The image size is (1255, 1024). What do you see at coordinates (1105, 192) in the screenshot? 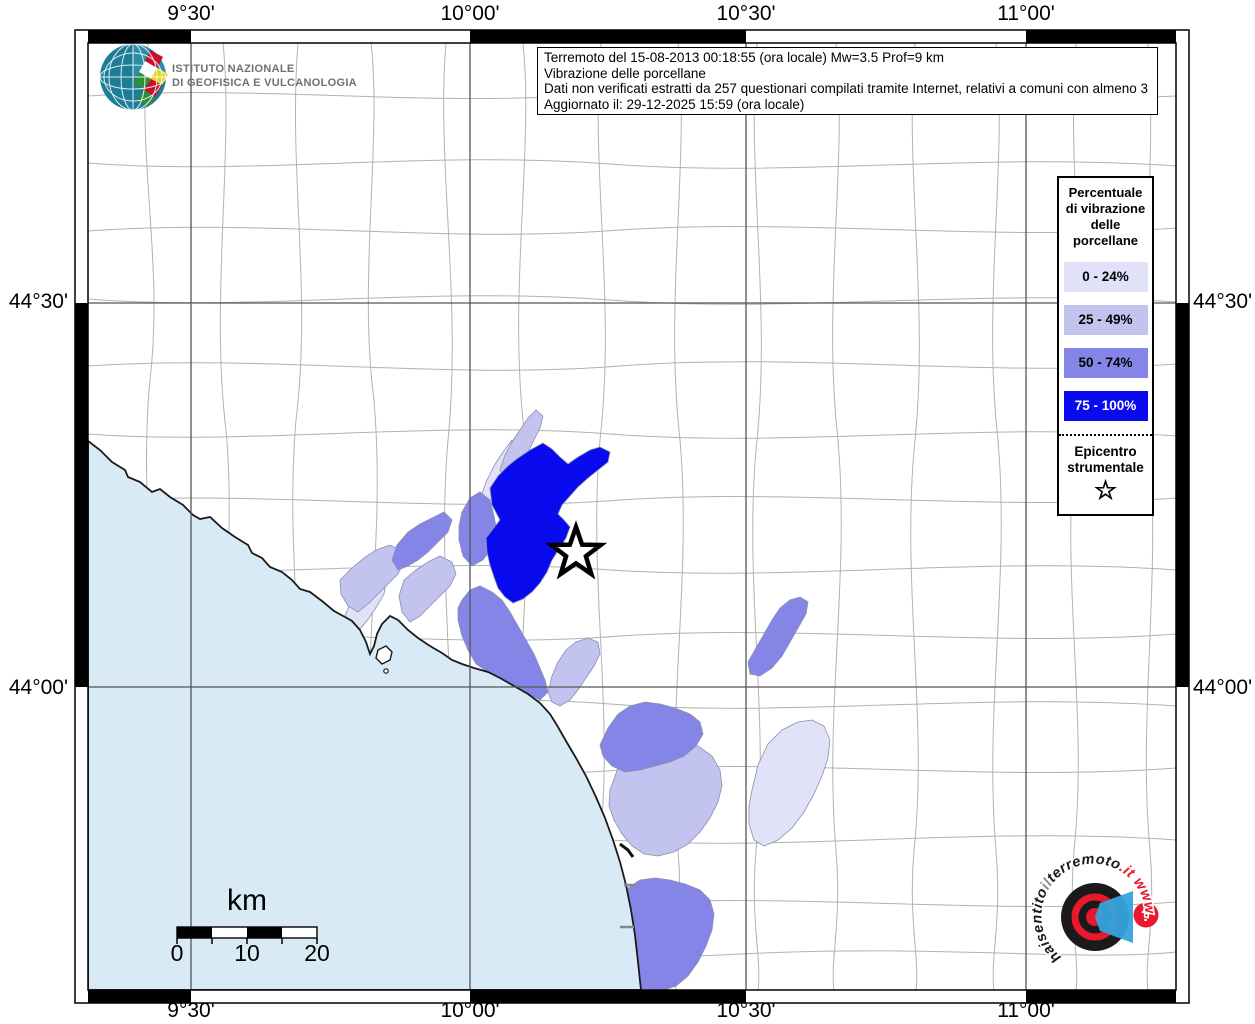
I see `legend-title-line-1: Percentuale` at bounding box center [1105, 192].